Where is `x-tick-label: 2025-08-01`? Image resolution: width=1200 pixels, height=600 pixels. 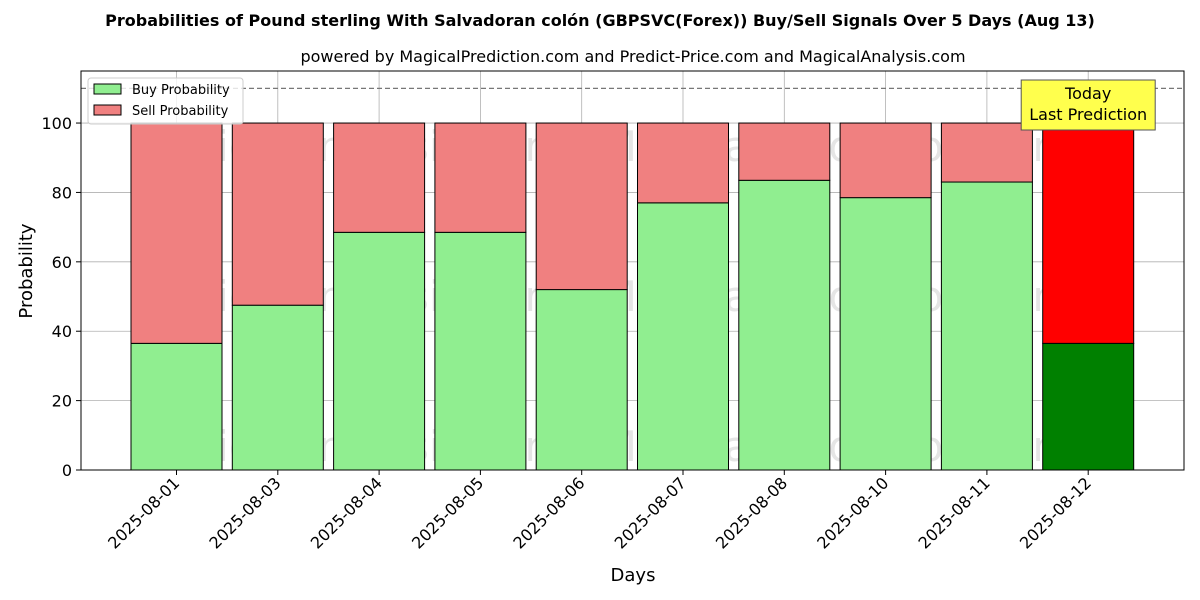
x-tick-label: 2025-08-01 is located at coordinates (143, 512).